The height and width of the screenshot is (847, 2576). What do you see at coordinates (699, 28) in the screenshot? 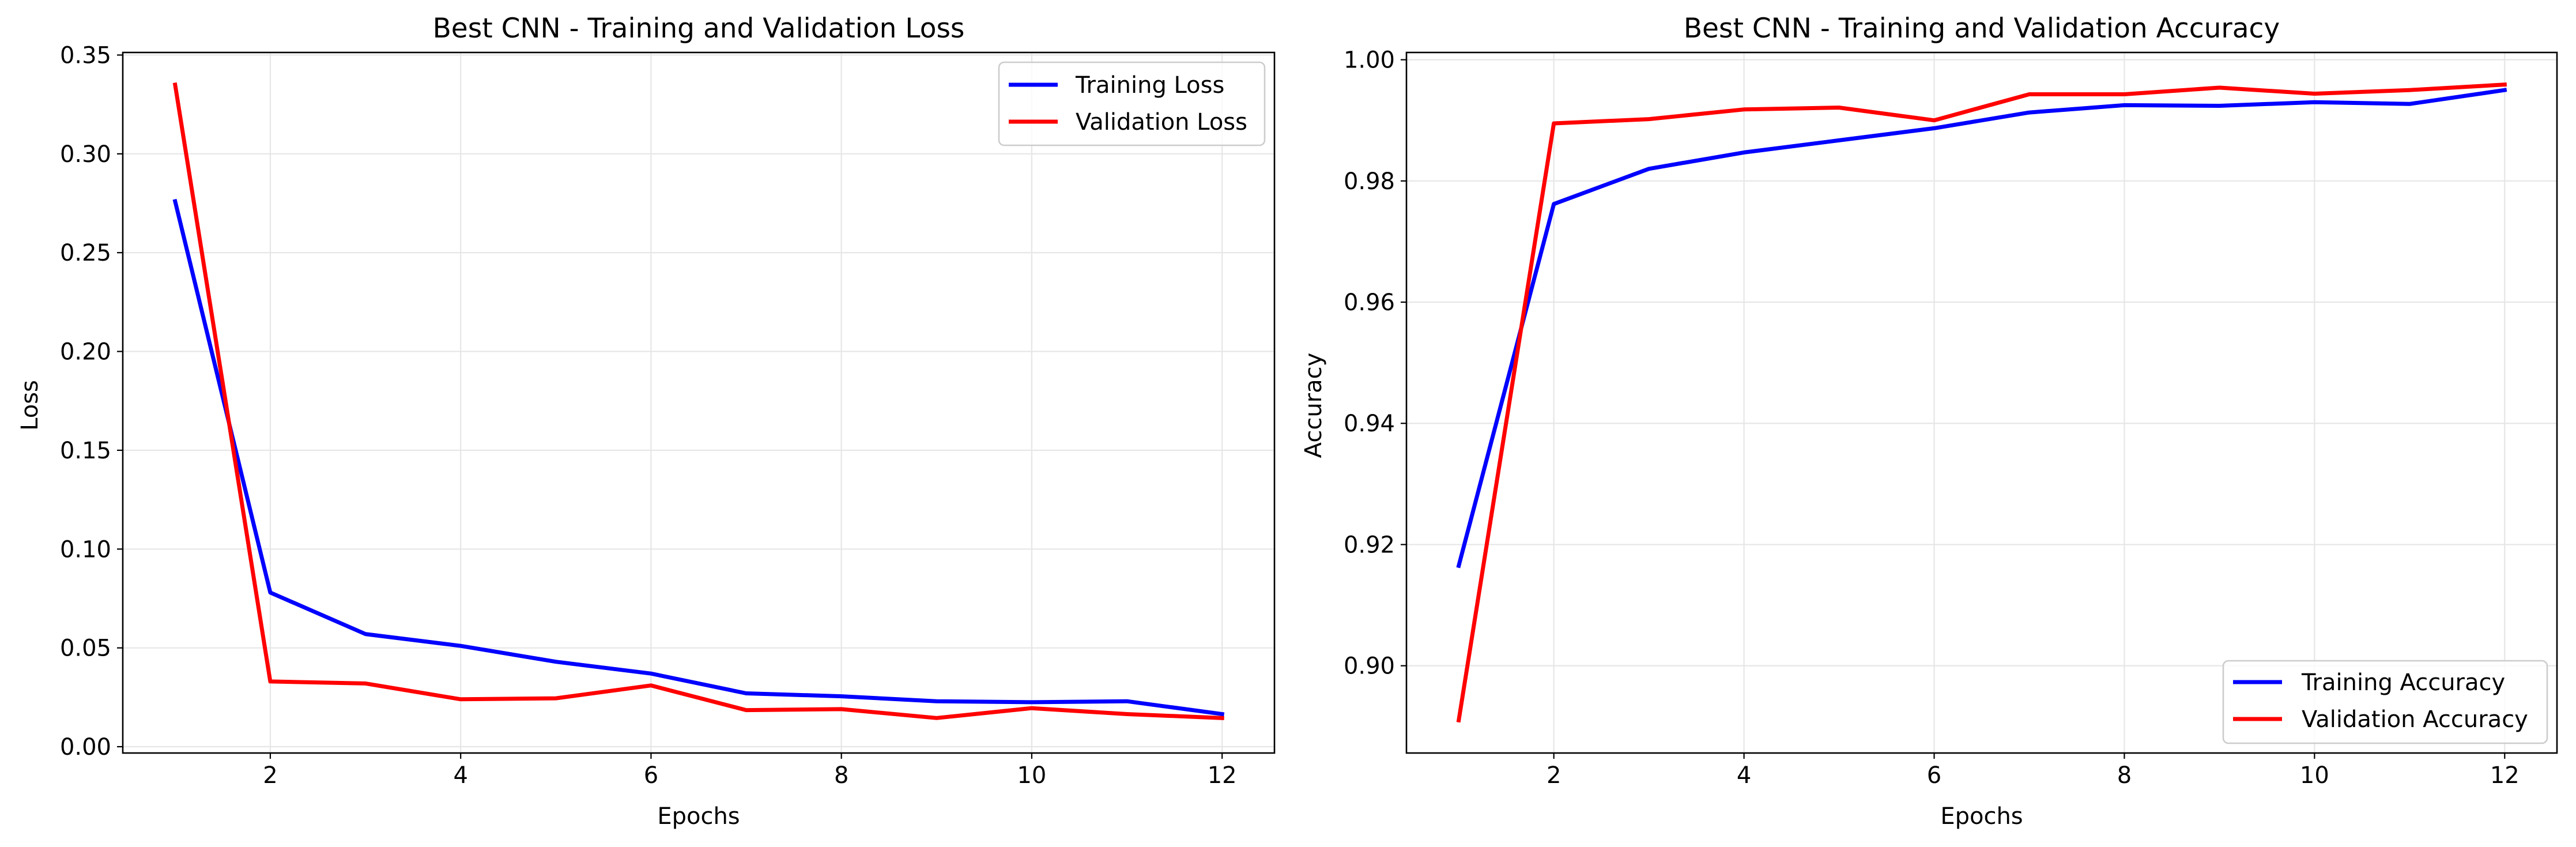
I see `loss-chart-title: Best CNN - Training and Validation Loss` at bounding box center [699, 28].